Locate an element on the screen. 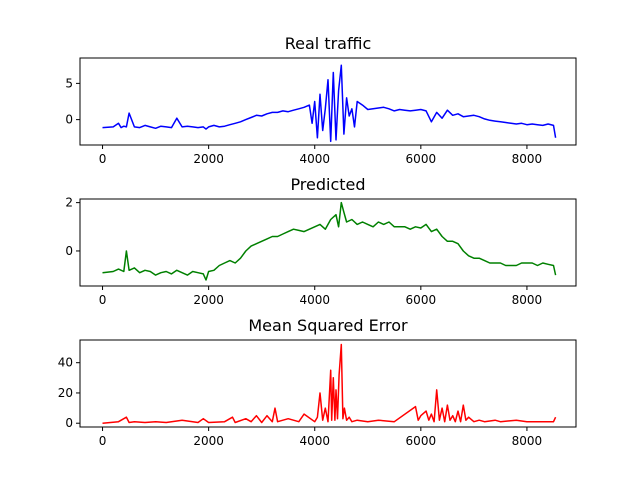  mse-axes-frame is located at coordinates (328, 383).